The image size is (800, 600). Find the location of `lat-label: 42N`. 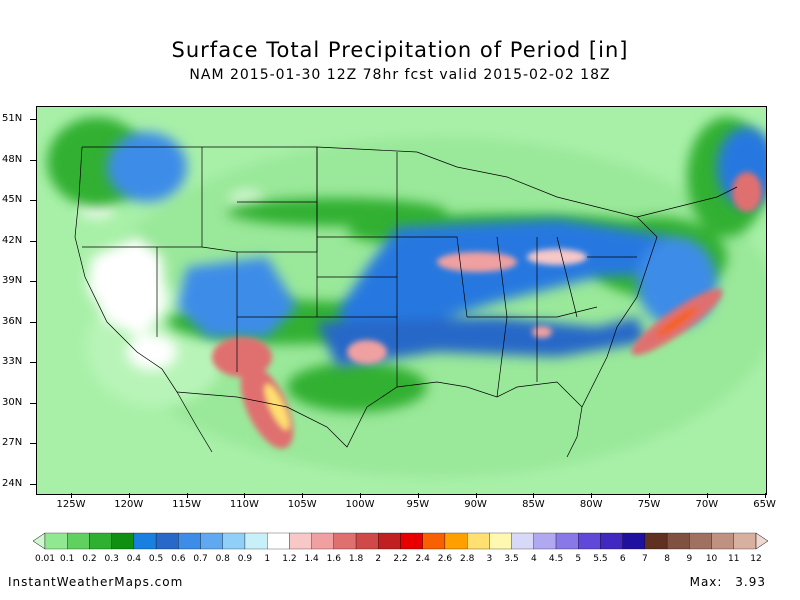

lat-label: 42N is located at coordinates (12, 240).